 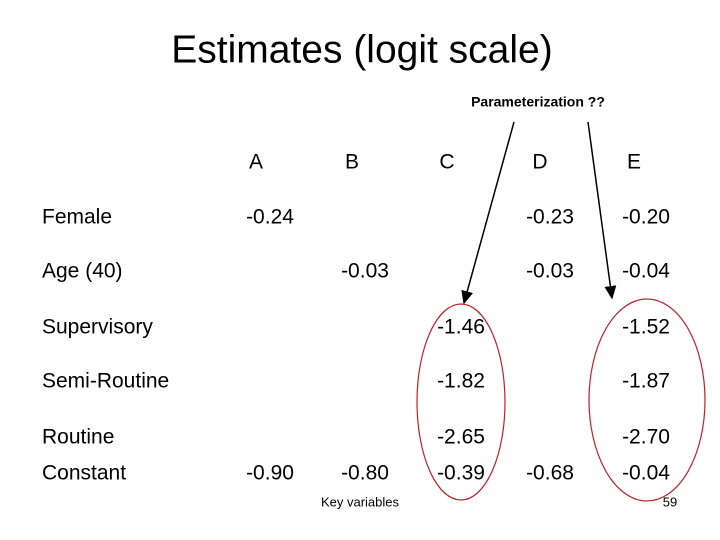 I want to click on cell-value: -0.90, so click(x=270, y=473).